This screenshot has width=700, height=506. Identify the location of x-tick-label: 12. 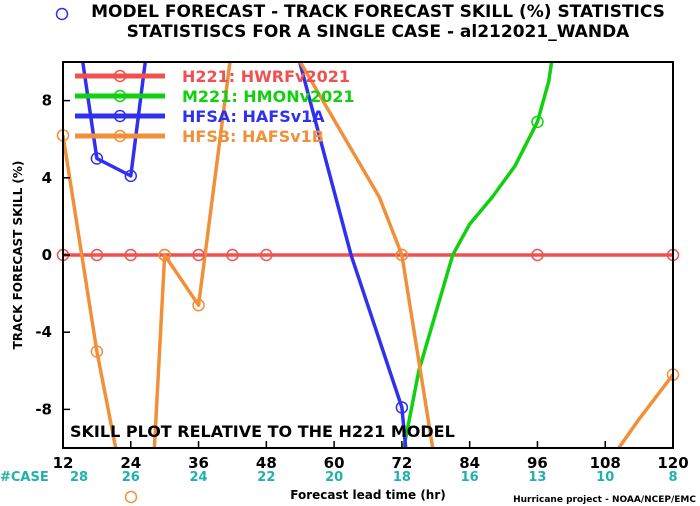
(63, 463).